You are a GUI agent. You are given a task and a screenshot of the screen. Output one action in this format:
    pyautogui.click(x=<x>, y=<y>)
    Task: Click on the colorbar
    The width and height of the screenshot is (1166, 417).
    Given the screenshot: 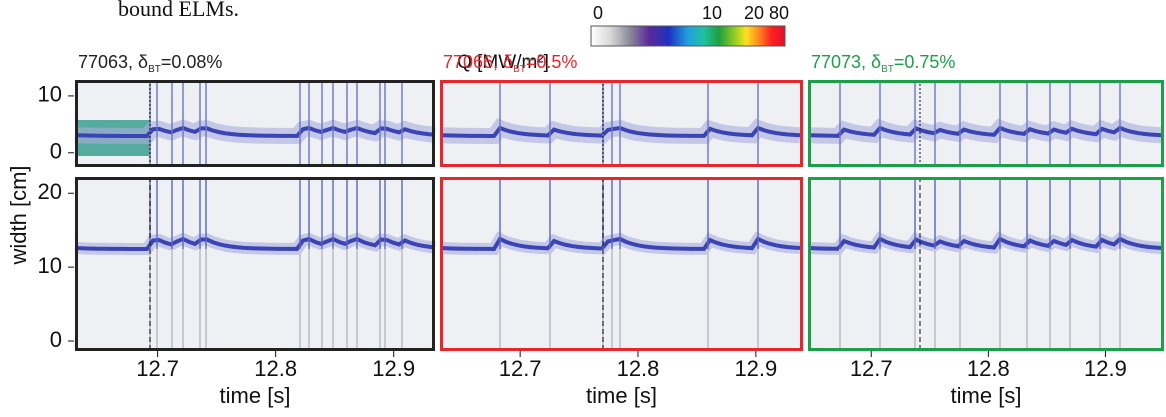 What is the action you would take?
    pyautogui.click(x=688, y=36)
    